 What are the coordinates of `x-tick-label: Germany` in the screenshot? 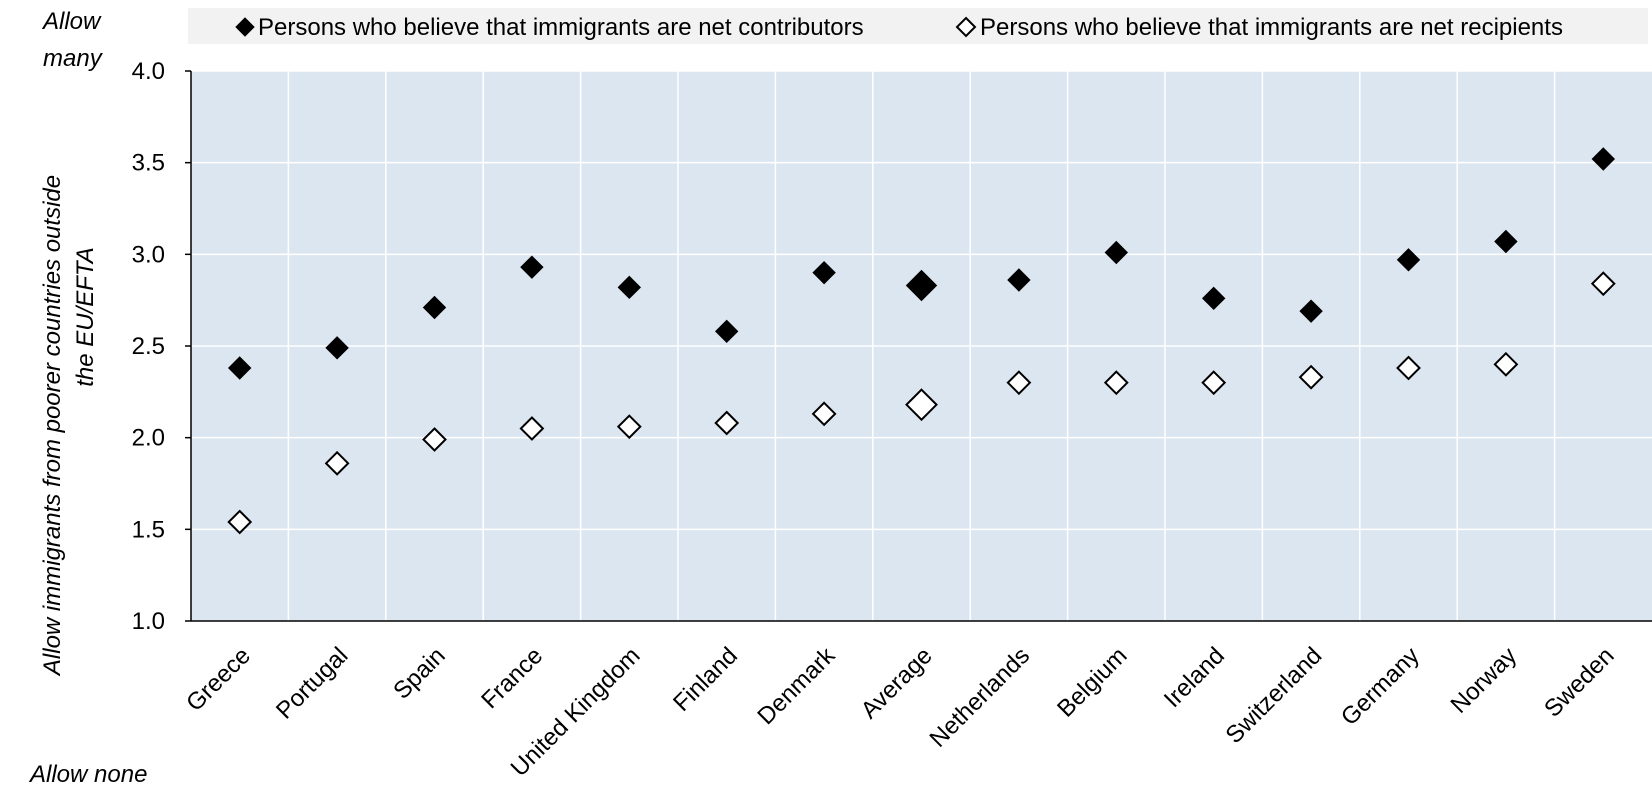 It's located at (1380, 686).